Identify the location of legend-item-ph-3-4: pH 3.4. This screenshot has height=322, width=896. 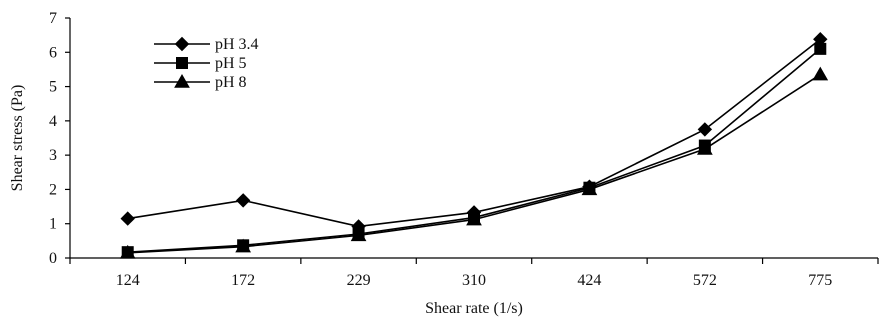
(206, 44).